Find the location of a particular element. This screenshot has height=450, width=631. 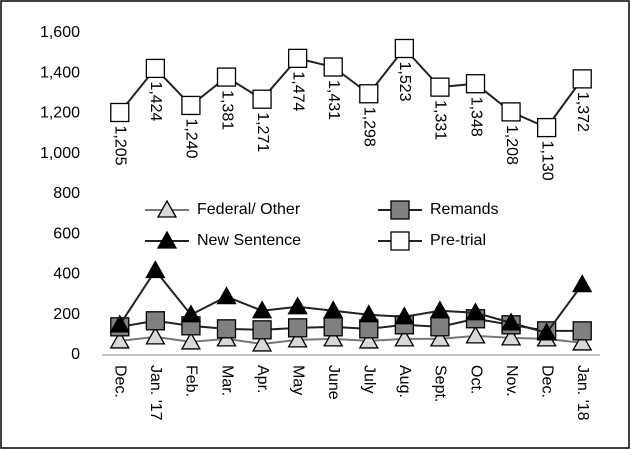

data-label: 1,298 is located at coordinates (369, 127).